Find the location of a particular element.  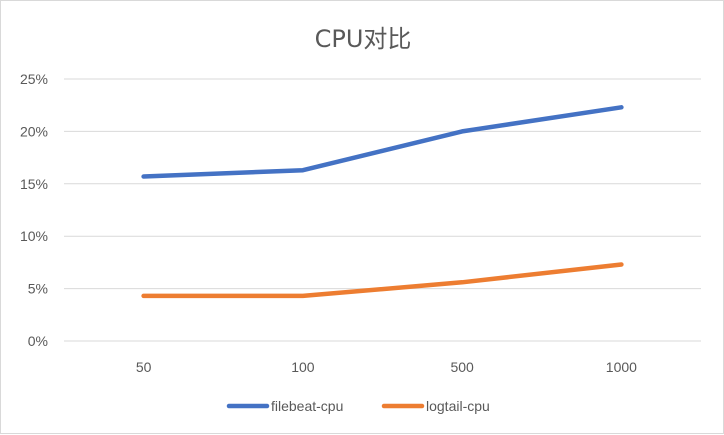

y-tick-label: 0% is located at coordinates (38, 341).